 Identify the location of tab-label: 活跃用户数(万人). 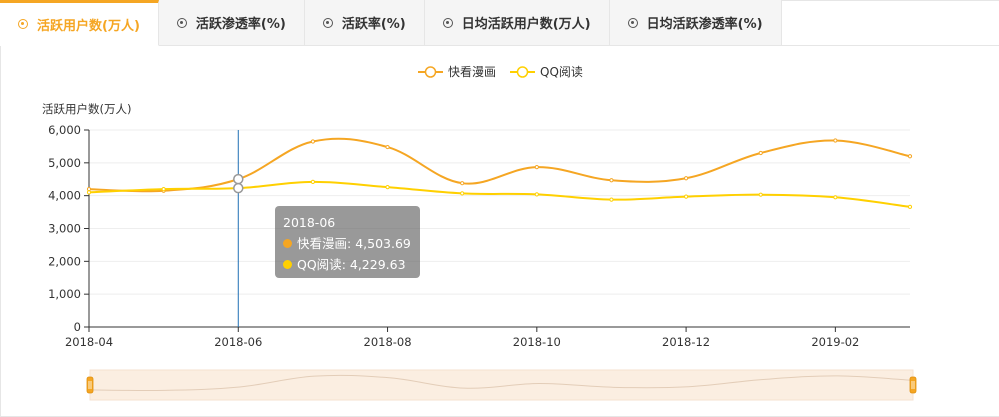
(88, 26).